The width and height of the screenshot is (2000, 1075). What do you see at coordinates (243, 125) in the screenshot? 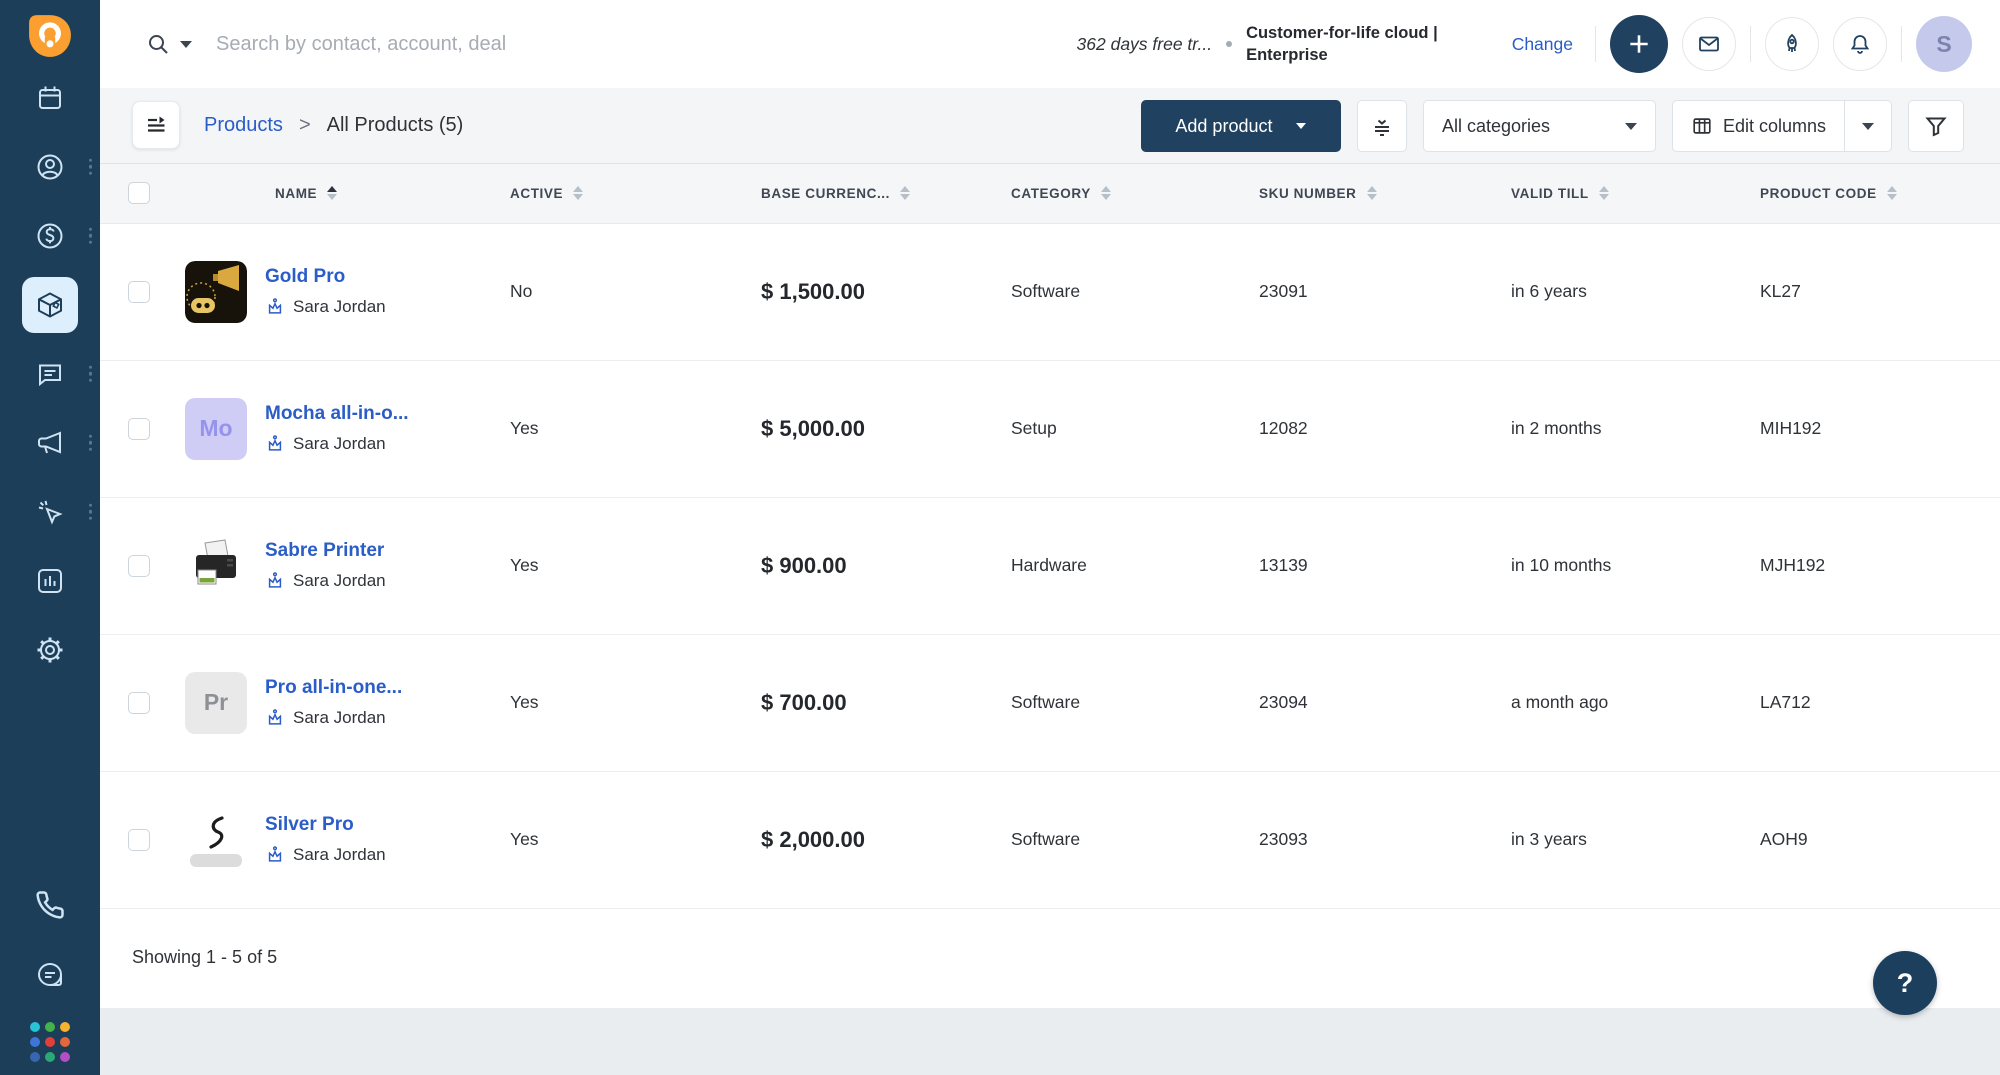
I see `breadcrumb-products-link: Products` at bounding box center [243, 125].